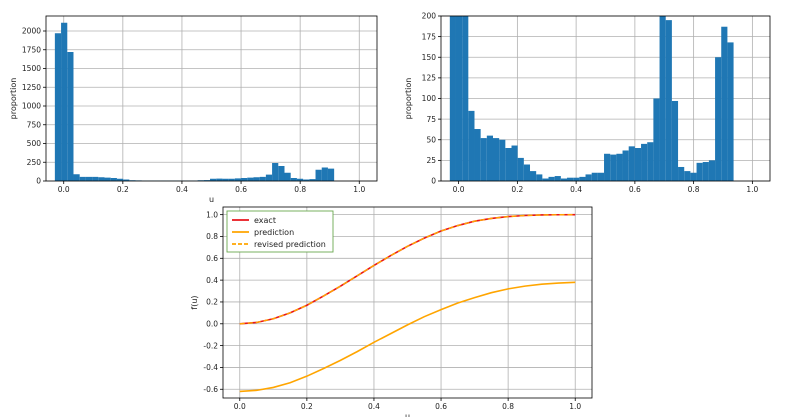 Image resolution: width=786 pixels, height=417 pixels. I want to click on y-tick-label: 125, so click(429, 78).